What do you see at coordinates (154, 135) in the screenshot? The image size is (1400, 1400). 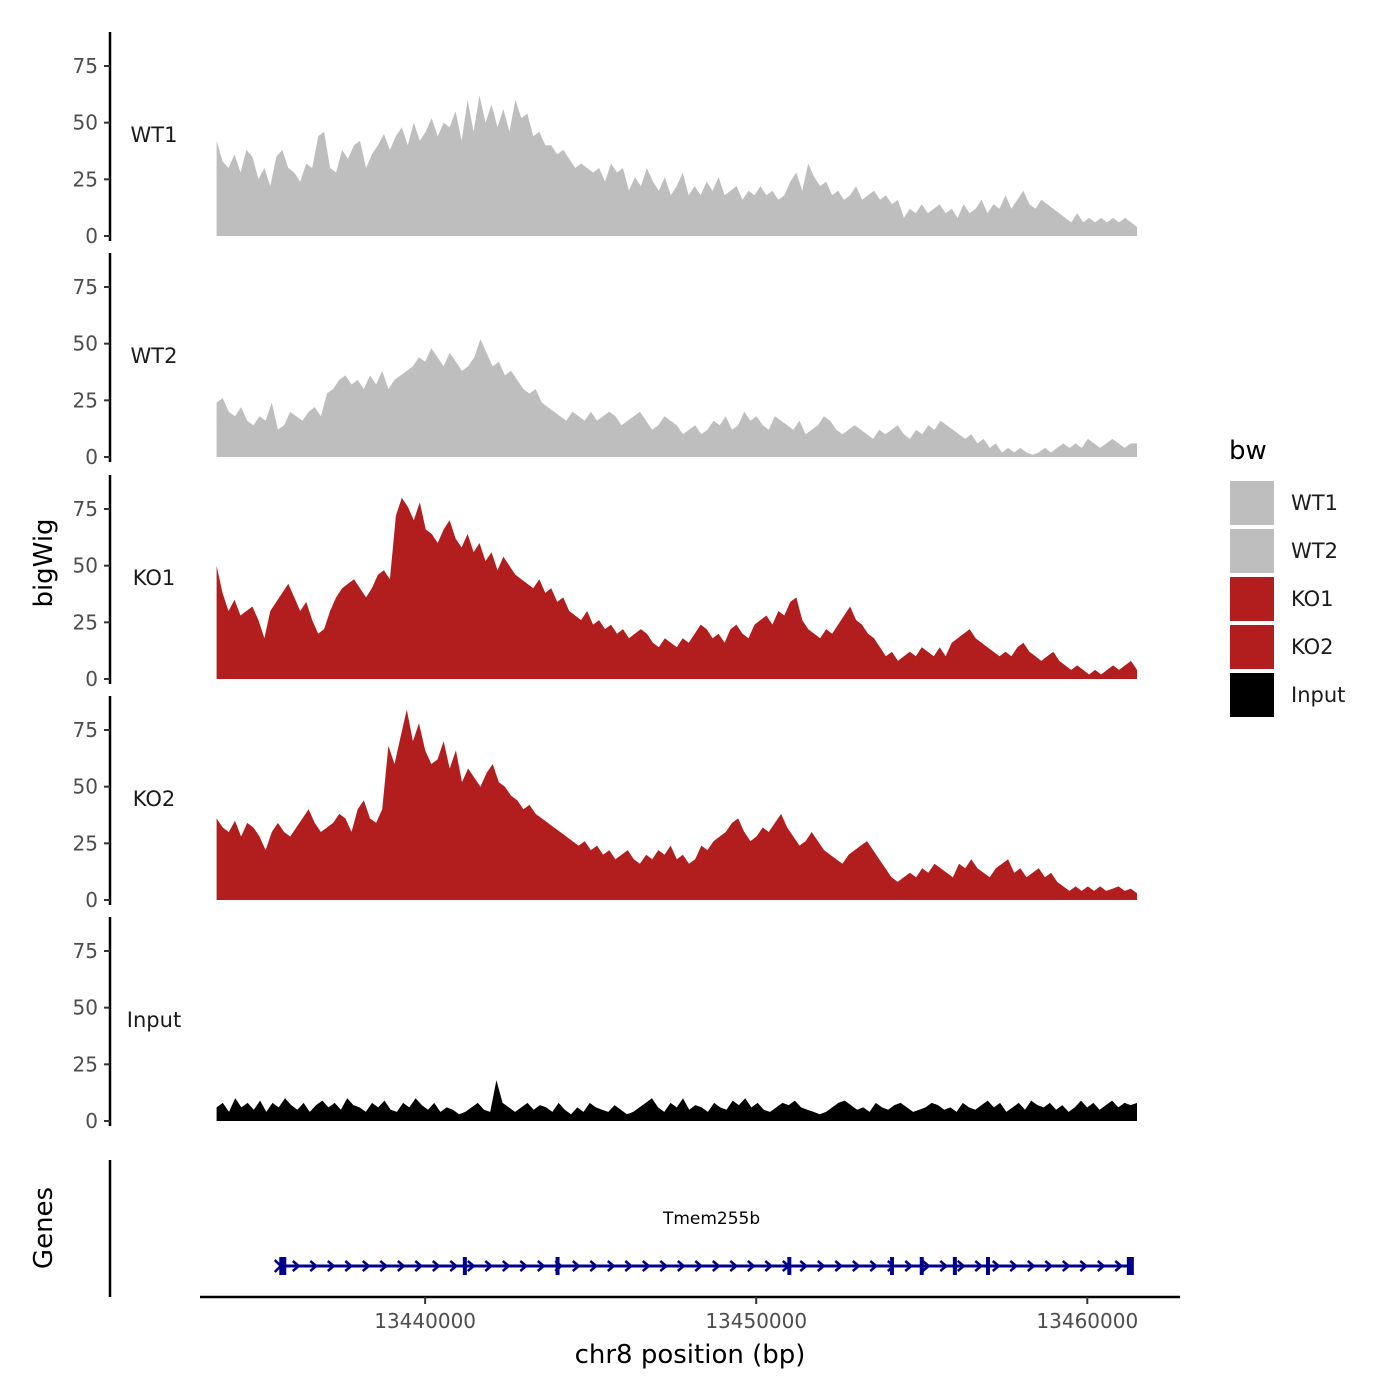 I see `track-label: WT1` at bounding box center [154, 135].